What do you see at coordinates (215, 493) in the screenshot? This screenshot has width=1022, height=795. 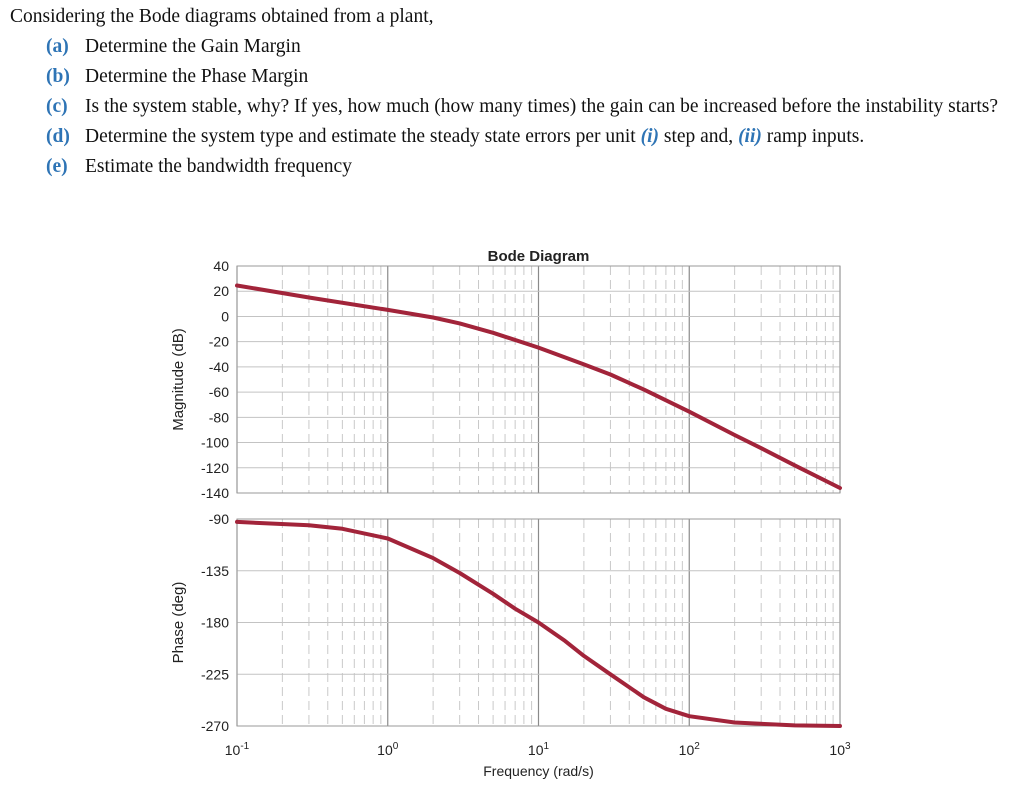 I see `y-tick-label: -140` at bounding box center [215, 493].